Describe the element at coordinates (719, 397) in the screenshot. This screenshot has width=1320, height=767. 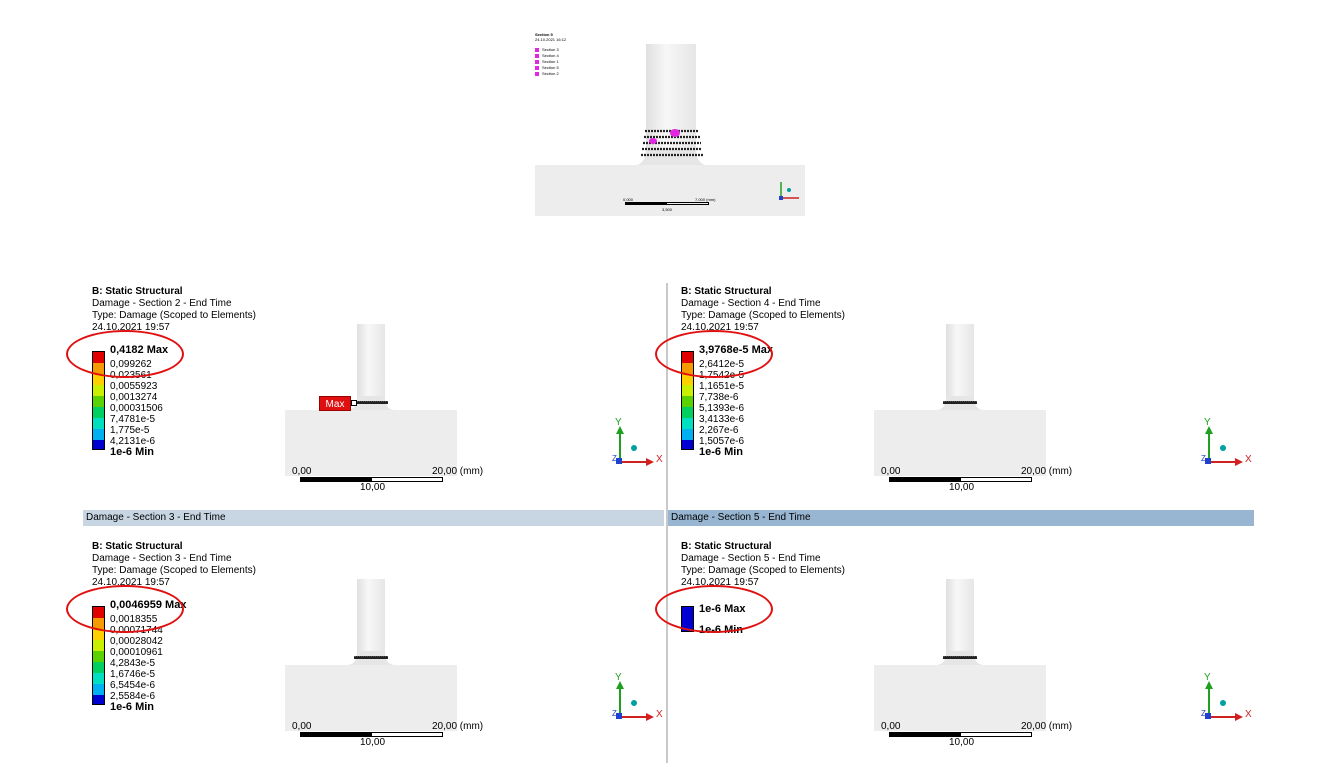
I see `legend-label: 7,738e-6` at that location.